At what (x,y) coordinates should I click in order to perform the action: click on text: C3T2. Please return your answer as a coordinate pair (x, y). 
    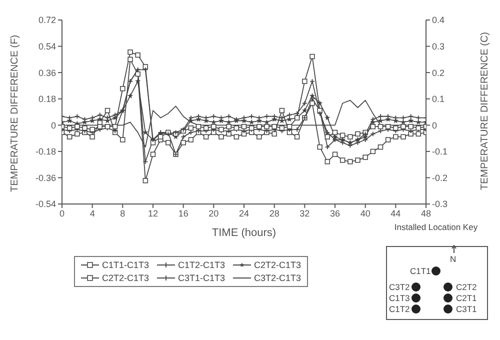
    Looking at the image, I should click on (399, 287).